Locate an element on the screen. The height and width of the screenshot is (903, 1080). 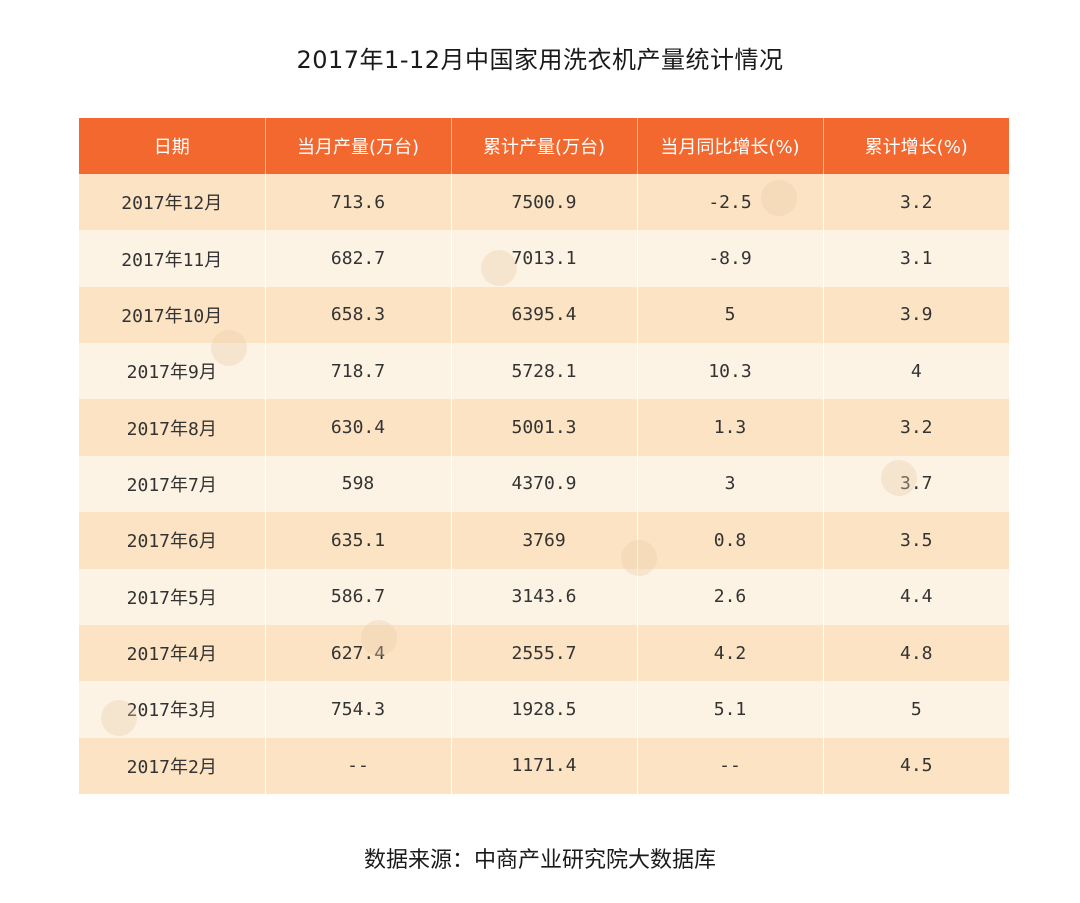
table-row: 2017年4月 627.4 2555.7 4.2 4.8 is located at coordinates (544, 653).